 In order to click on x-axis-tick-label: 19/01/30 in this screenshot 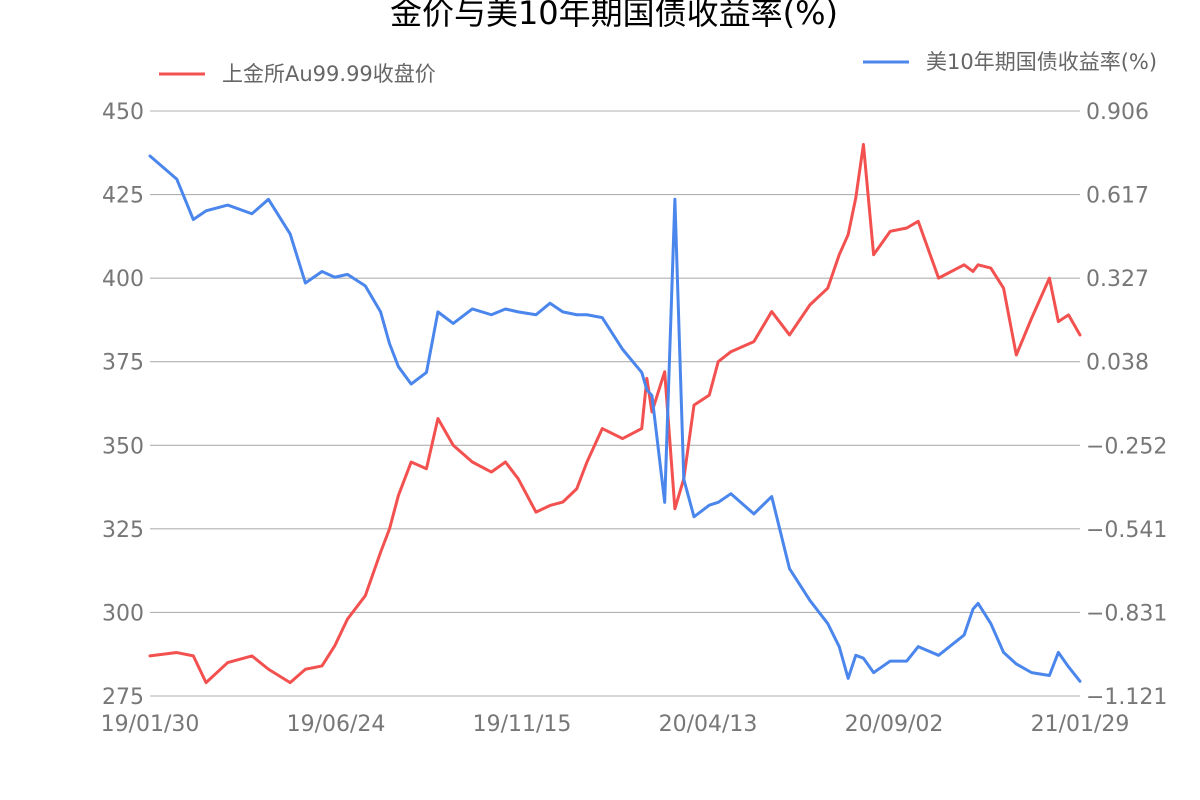, I will do `click(150, 724)`.